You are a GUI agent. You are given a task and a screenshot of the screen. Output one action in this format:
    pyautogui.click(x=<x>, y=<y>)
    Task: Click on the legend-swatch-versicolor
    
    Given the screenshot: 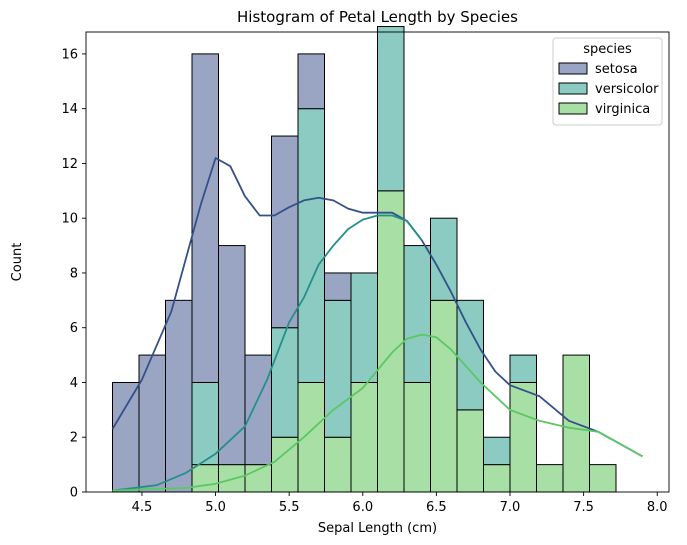 What is the action you would take?
    pyautogui.click(x=573, y=88)
    